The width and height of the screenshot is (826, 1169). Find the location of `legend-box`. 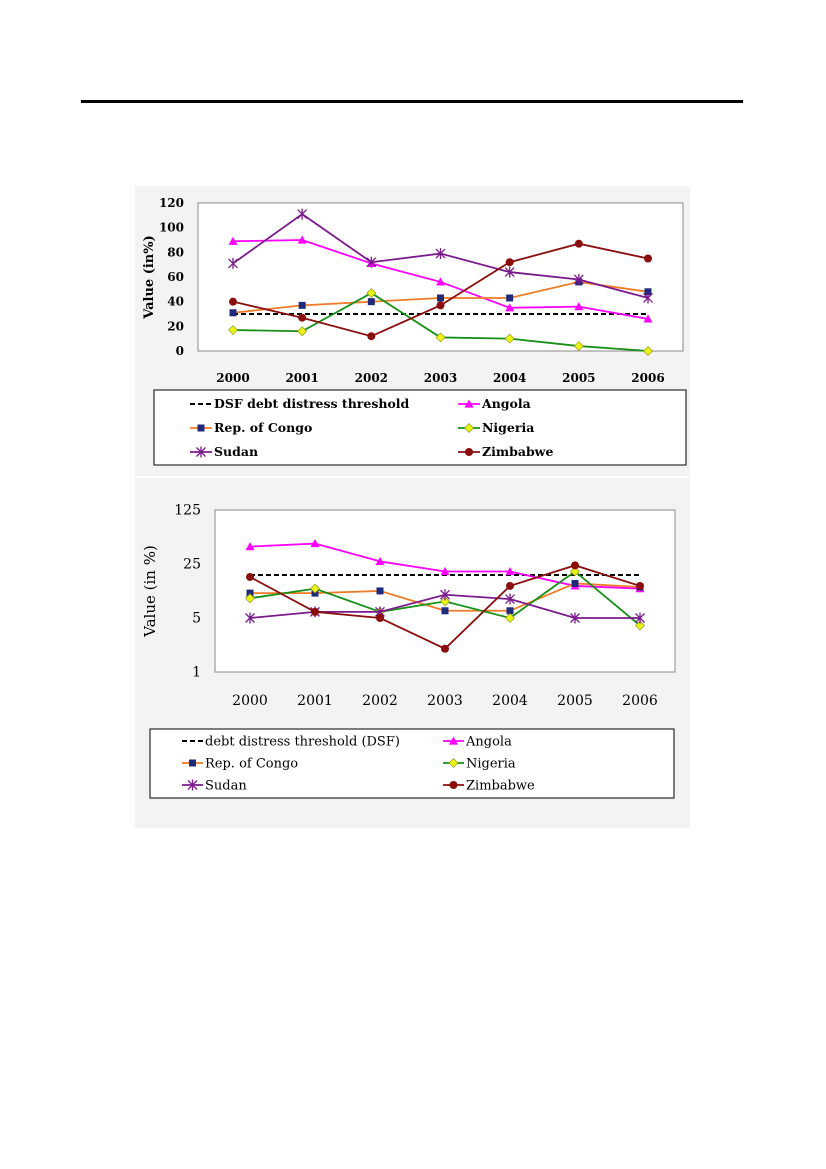

legend-box is located at coordinates (412, 763).